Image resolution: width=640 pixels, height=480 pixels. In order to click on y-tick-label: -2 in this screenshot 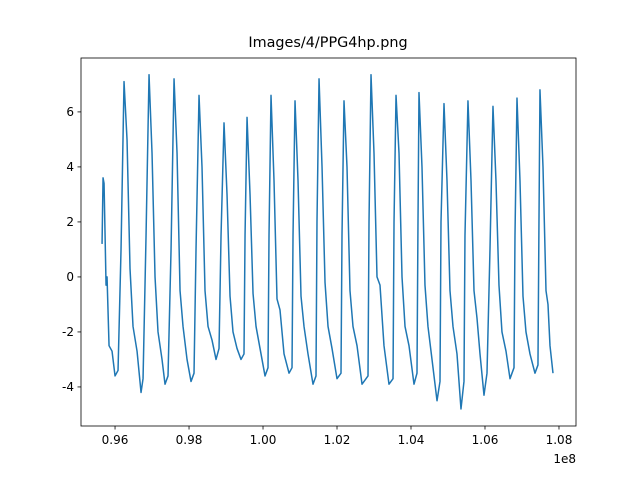, I will do `click(68, 332)`.